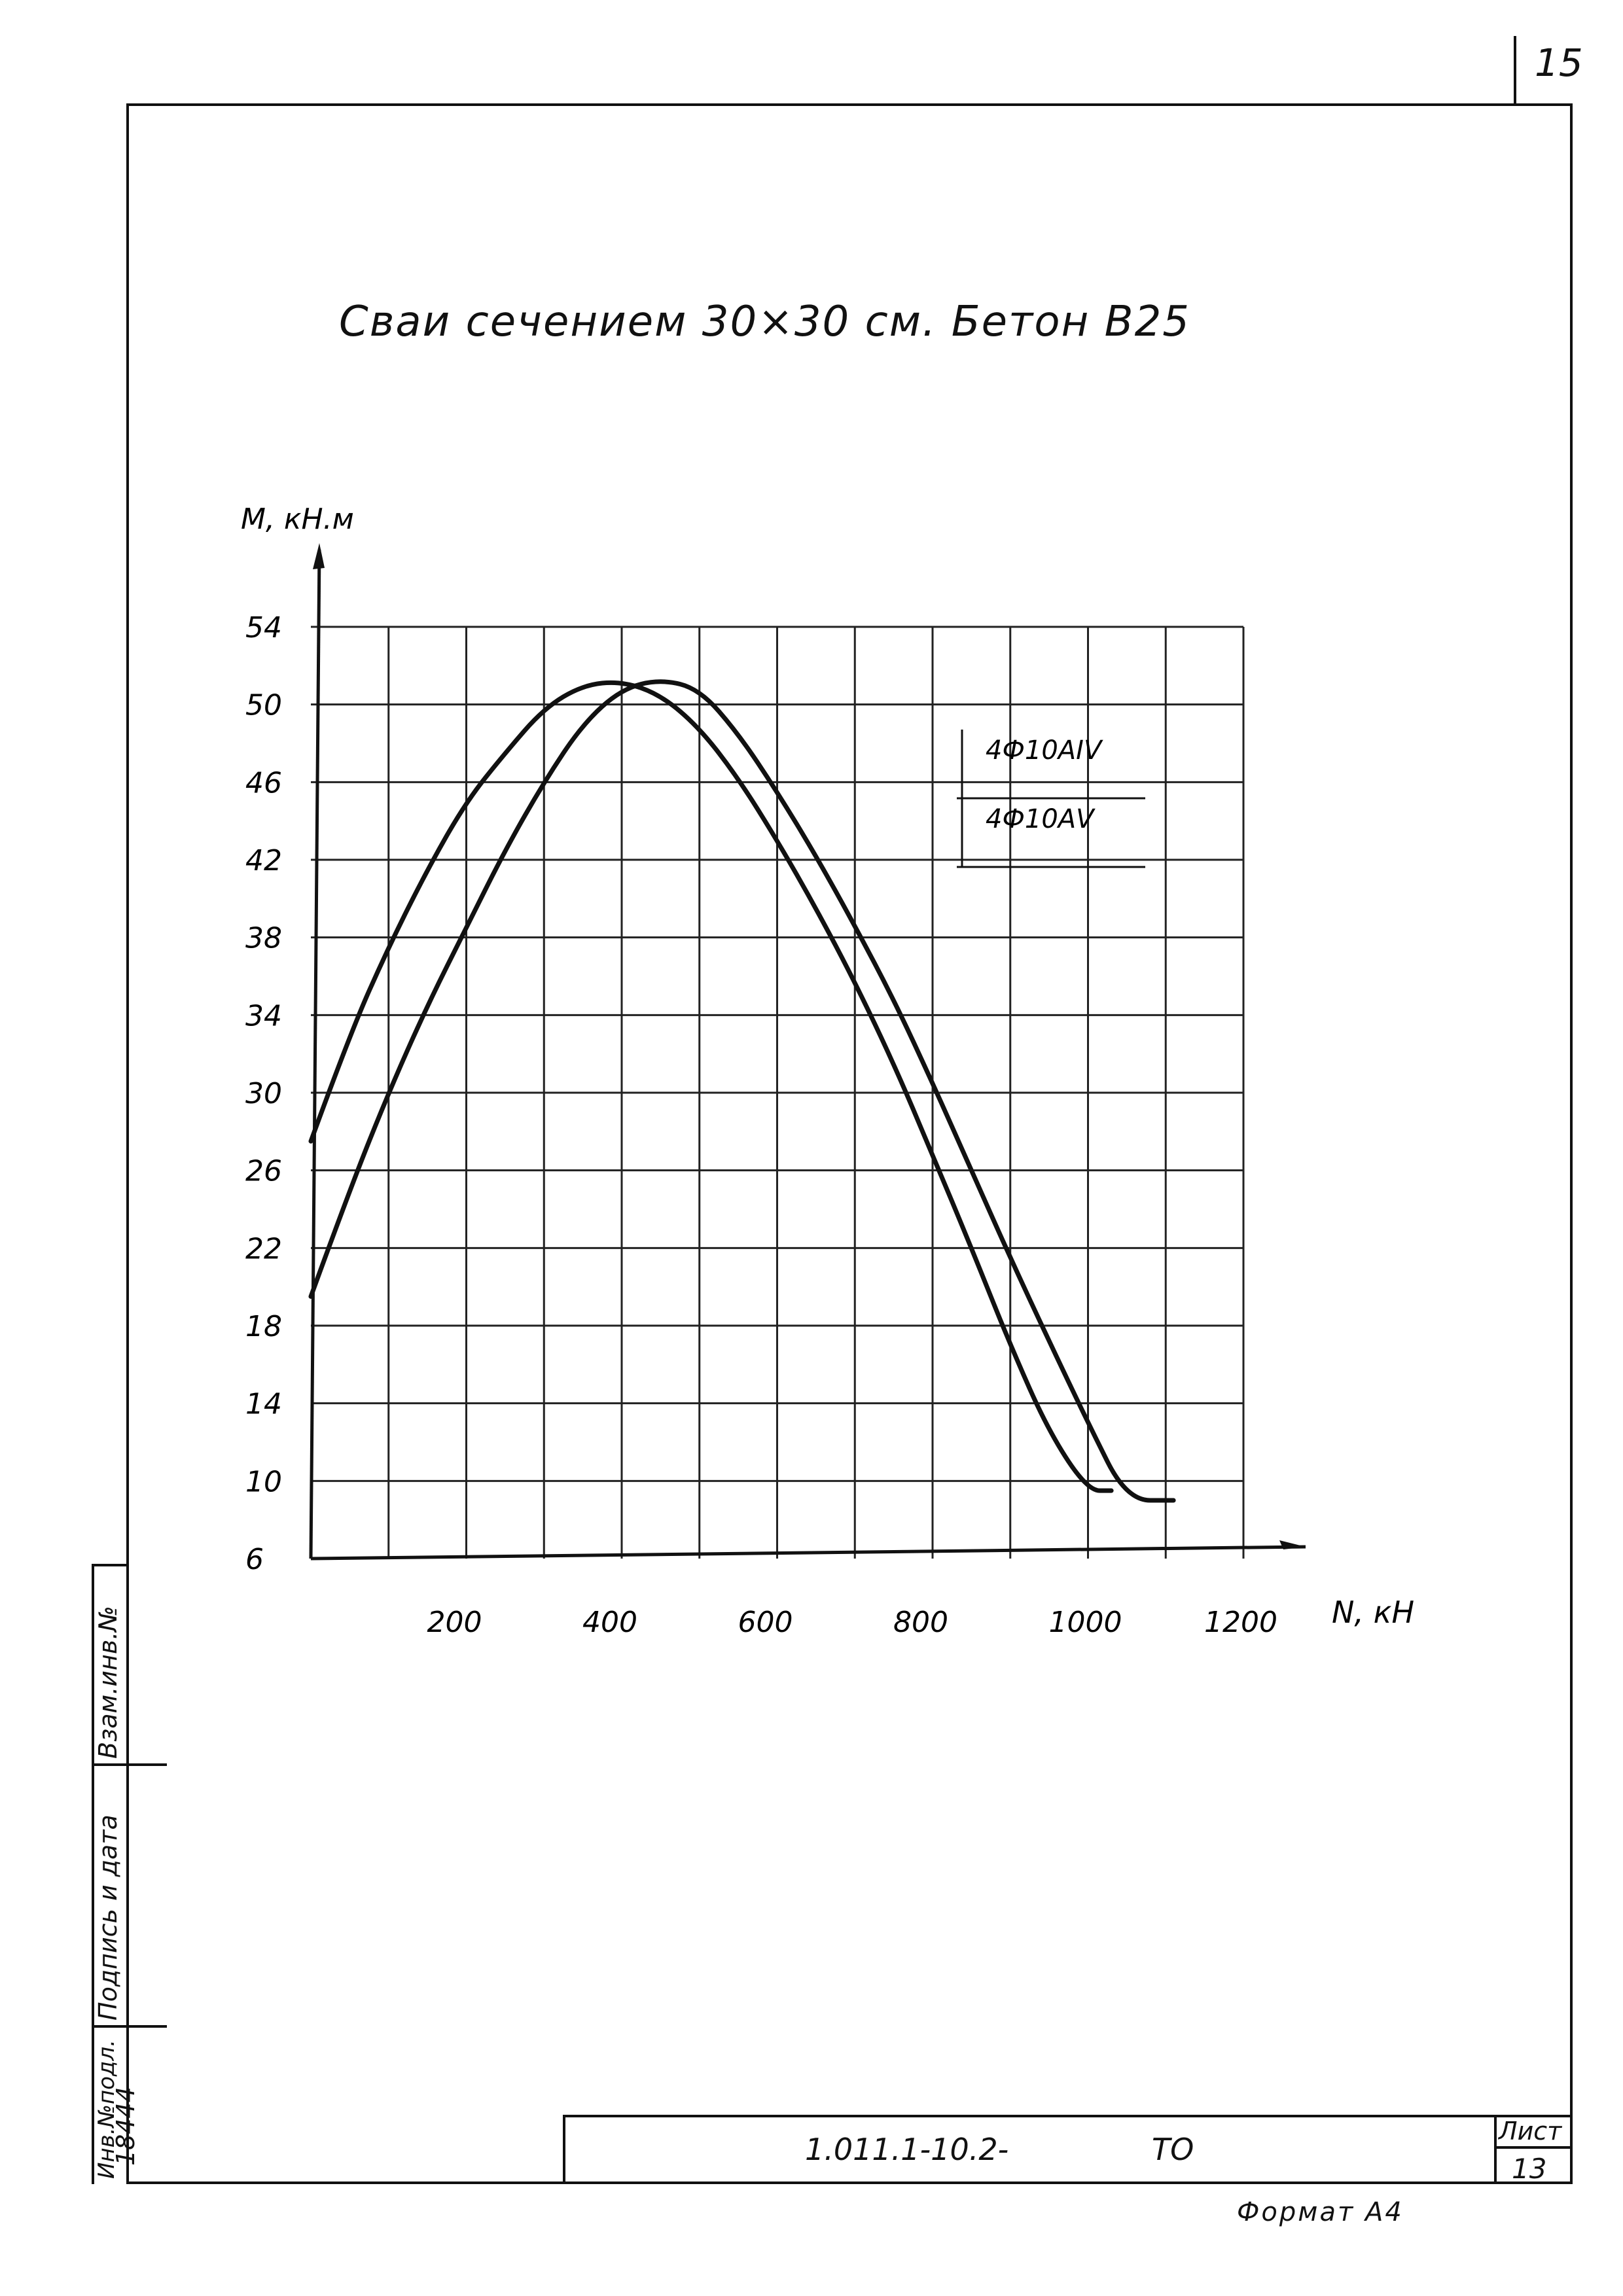 The height and width of the screenshot is (2296, 1623). What do you see at coordinates (1173, 2149) in the screenshot?
I see `document-suffix: ТО` at bounding box center [1173, 2149].